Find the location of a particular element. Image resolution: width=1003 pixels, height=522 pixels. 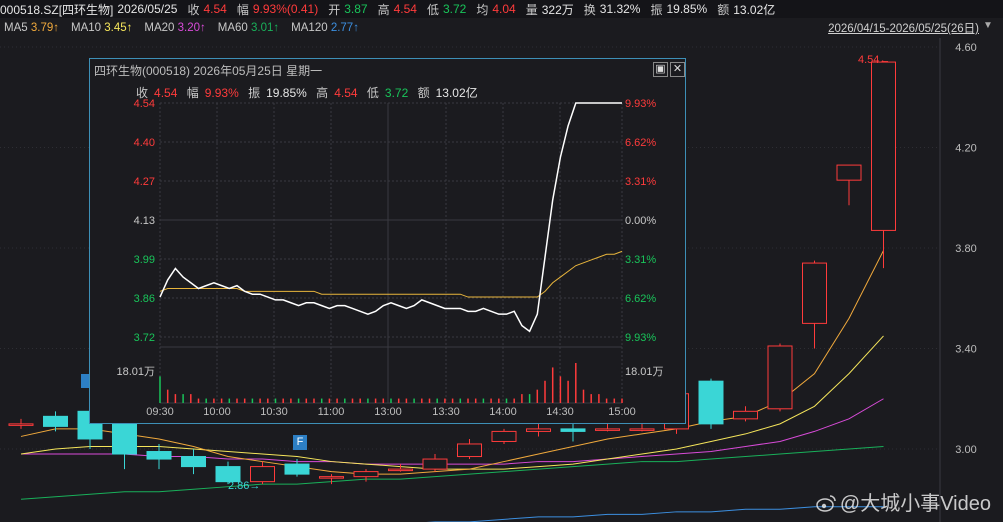

popup-pct-label: 幅 is located at coordinates (192, 93).